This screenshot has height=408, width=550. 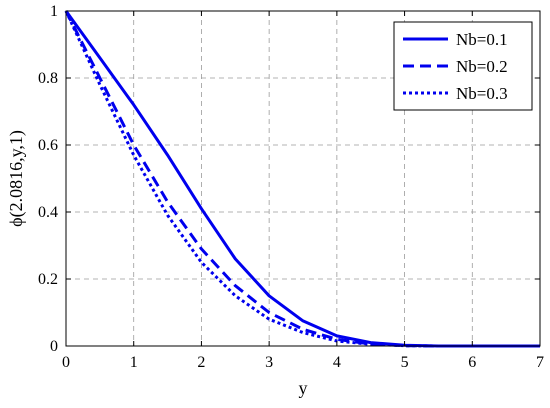 I want to click on legend: Nb=0.1 Nb=0.2 Nb=0.3, so click(x=463, y=66).